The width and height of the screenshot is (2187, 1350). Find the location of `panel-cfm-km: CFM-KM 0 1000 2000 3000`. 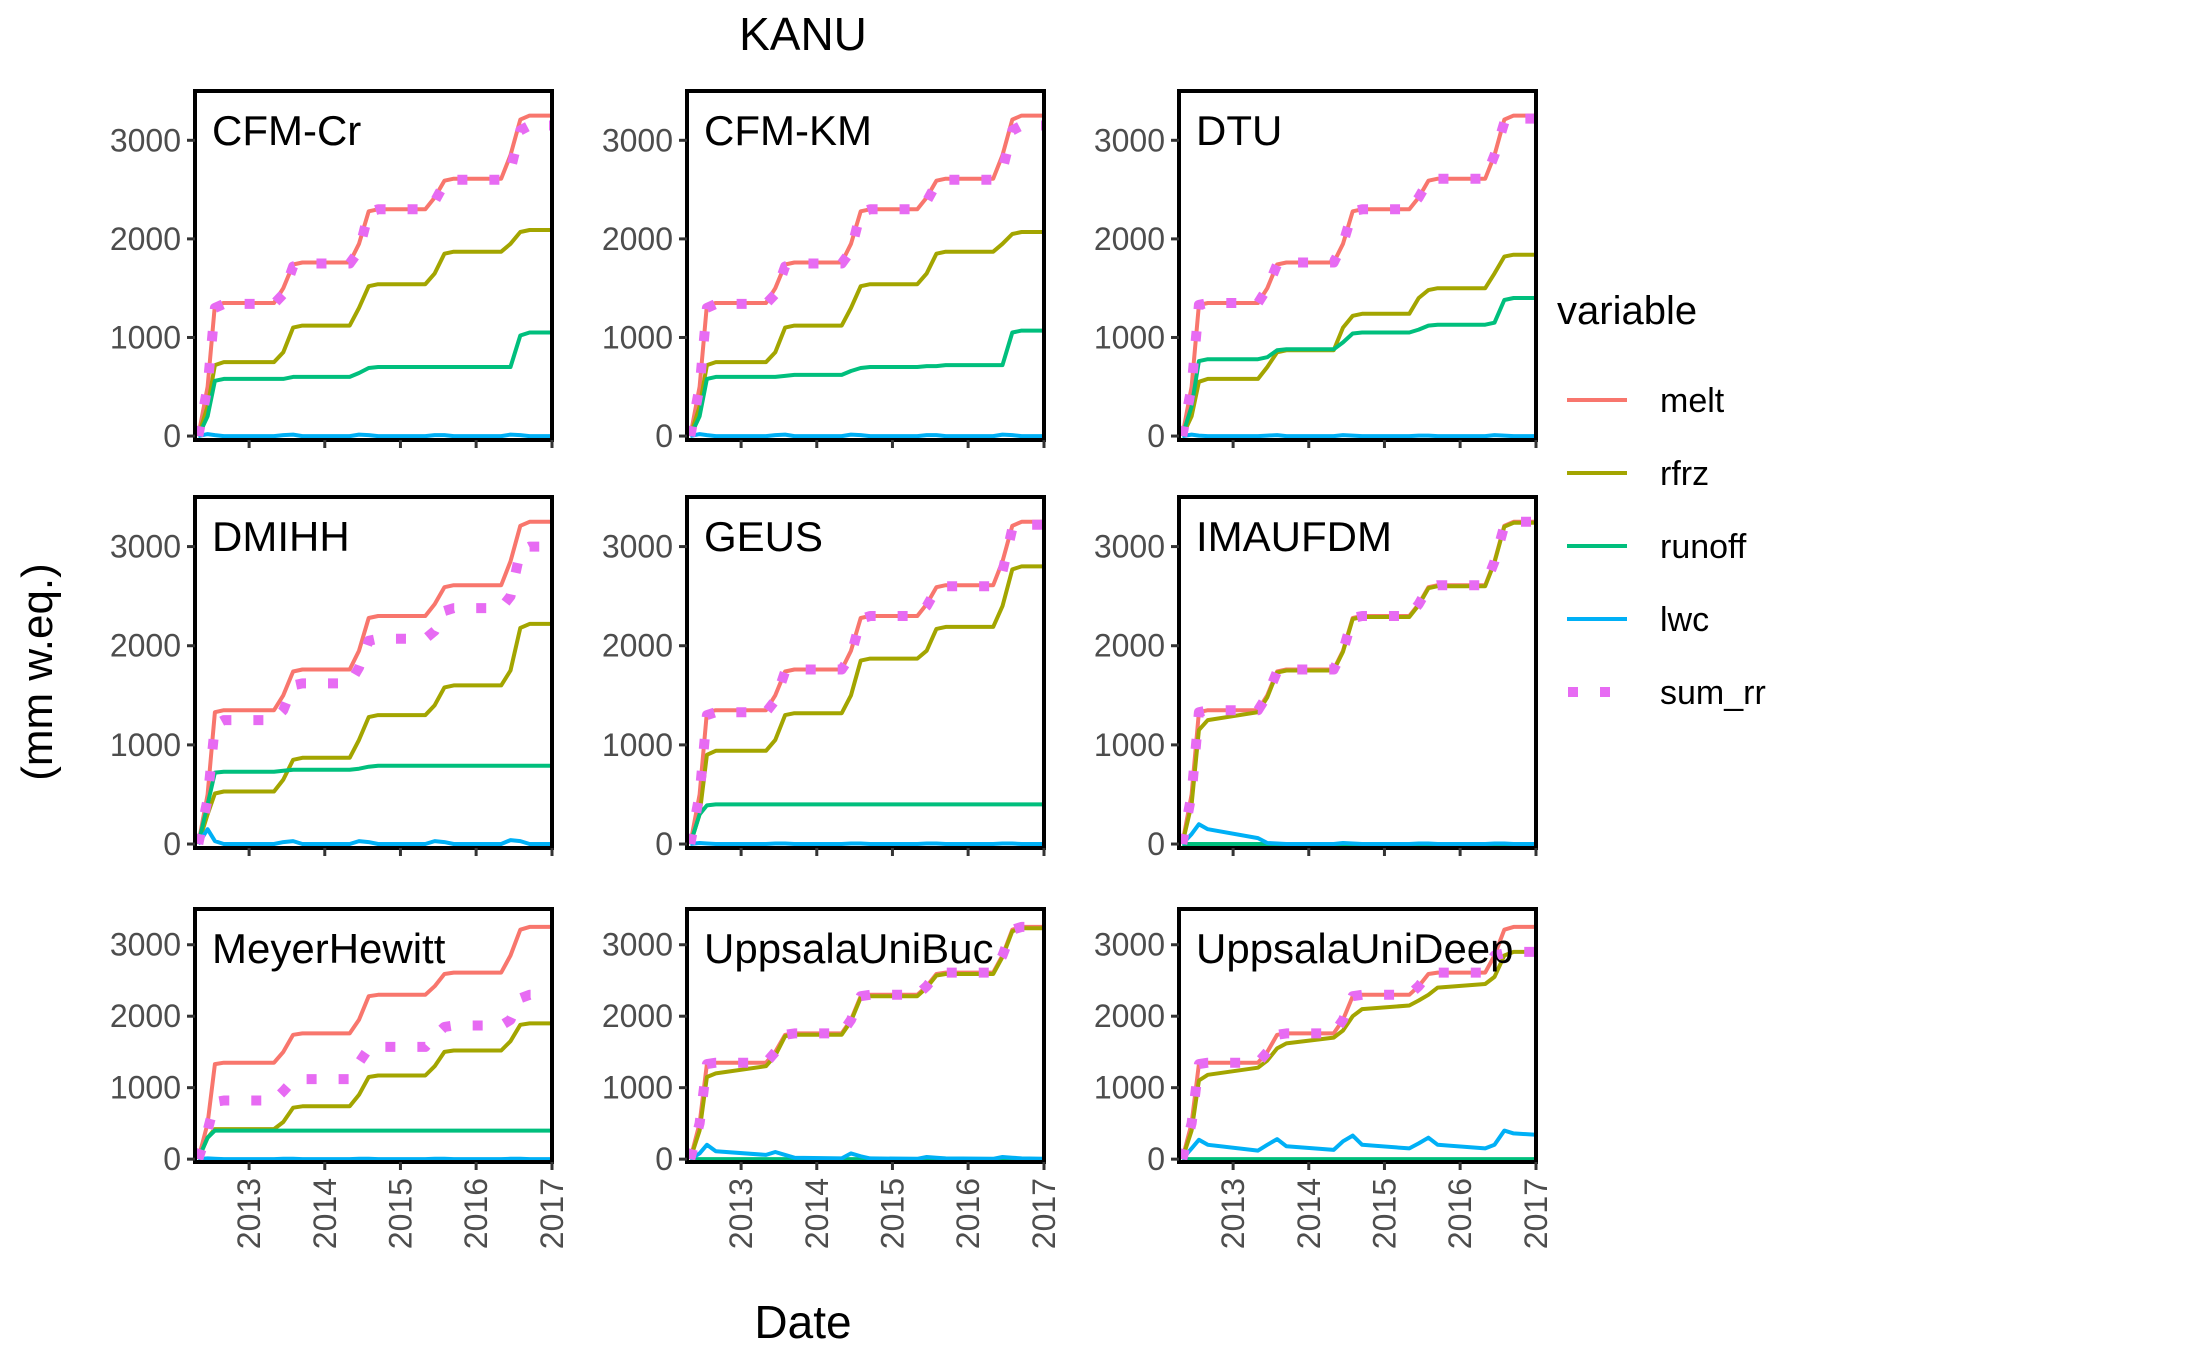

panel-cfm-km: CFM-KM 0 1000 2000 3000 is located at coordinates (824, 271).